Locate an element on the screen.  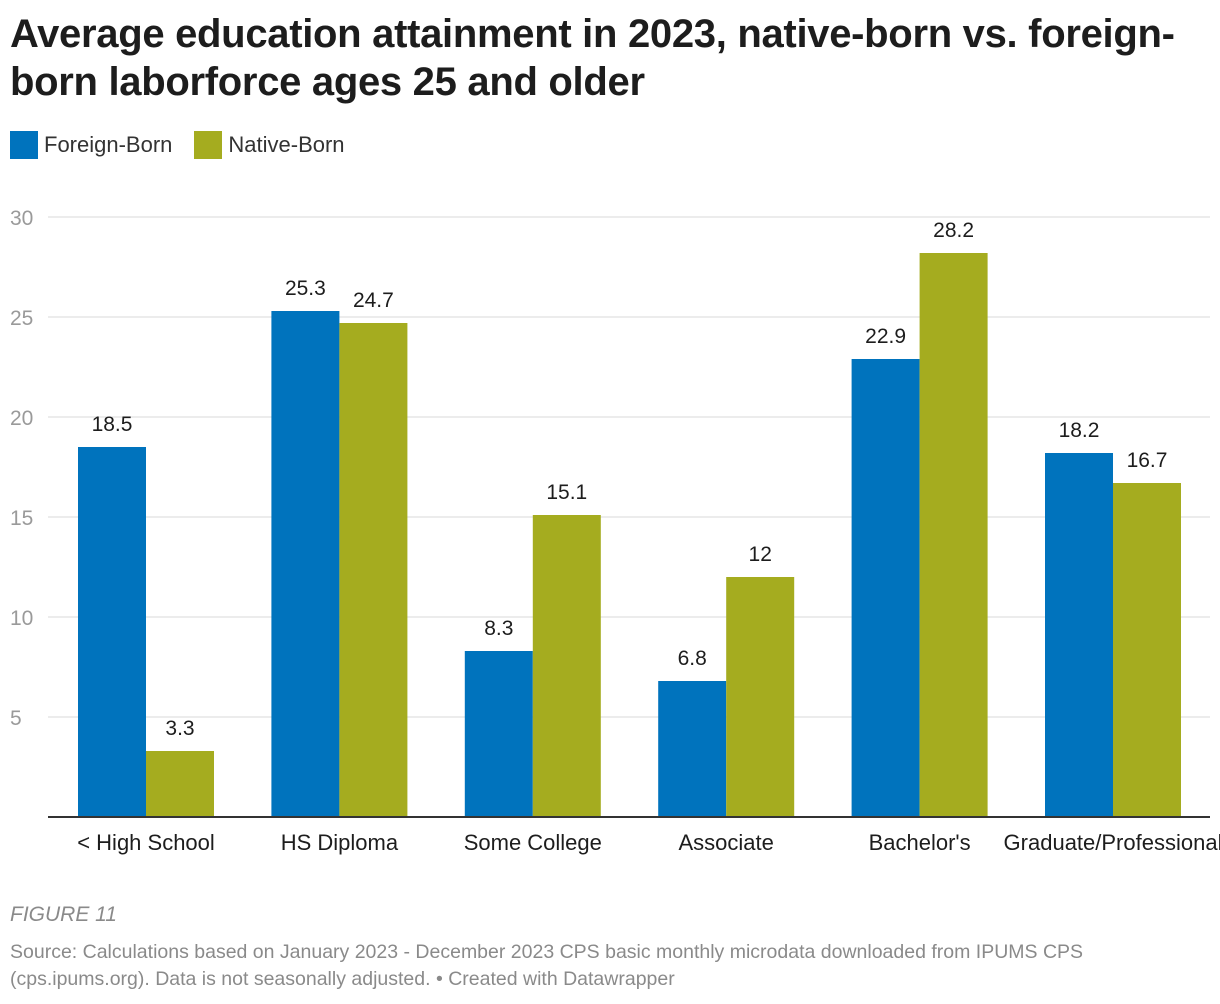
legend-label-foreign-born: Foreign-Born is located at coordinates (108, 144).